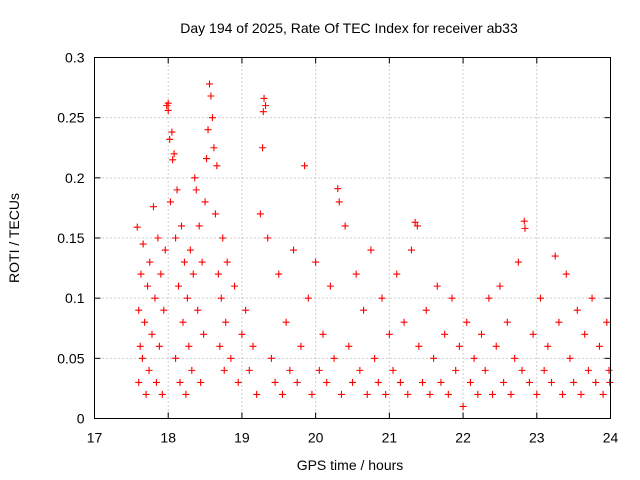 The image size is (640, 480). I want to click on y-tick-label: 0.25, so click(70, 118).